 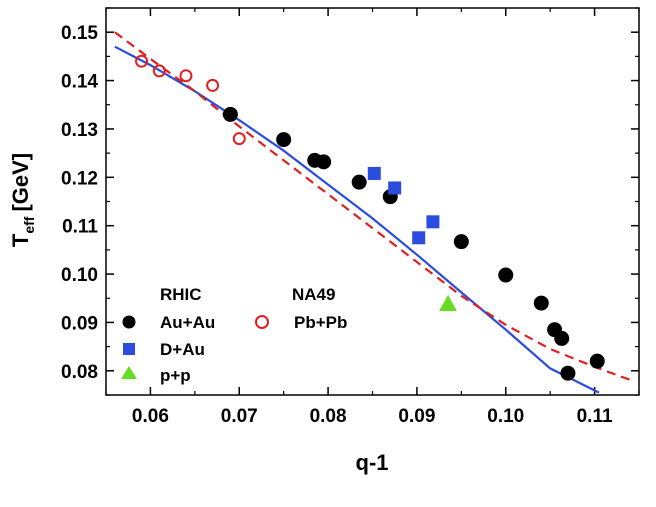 What do you see at coordinates (239, 416) in the screenshot?
I see `x-tick-label: 0.07` at bounding box center [239, 416].